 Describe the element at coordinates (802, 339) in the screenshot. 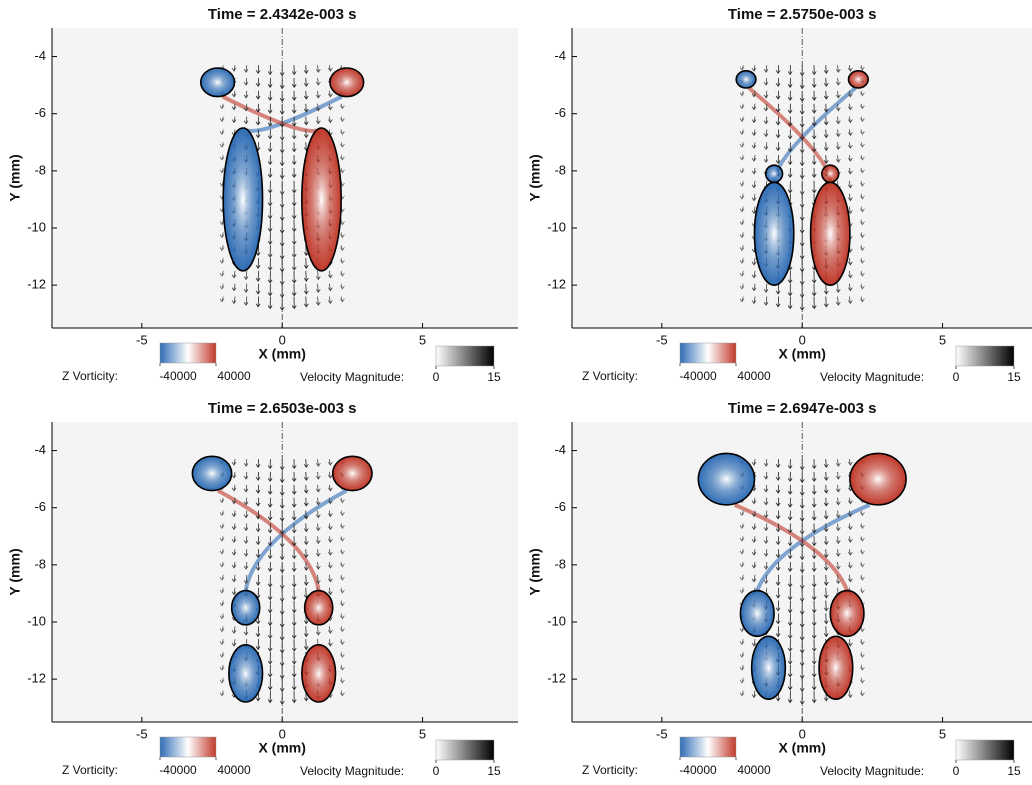

I see `x-tick-label: 0` at that location.